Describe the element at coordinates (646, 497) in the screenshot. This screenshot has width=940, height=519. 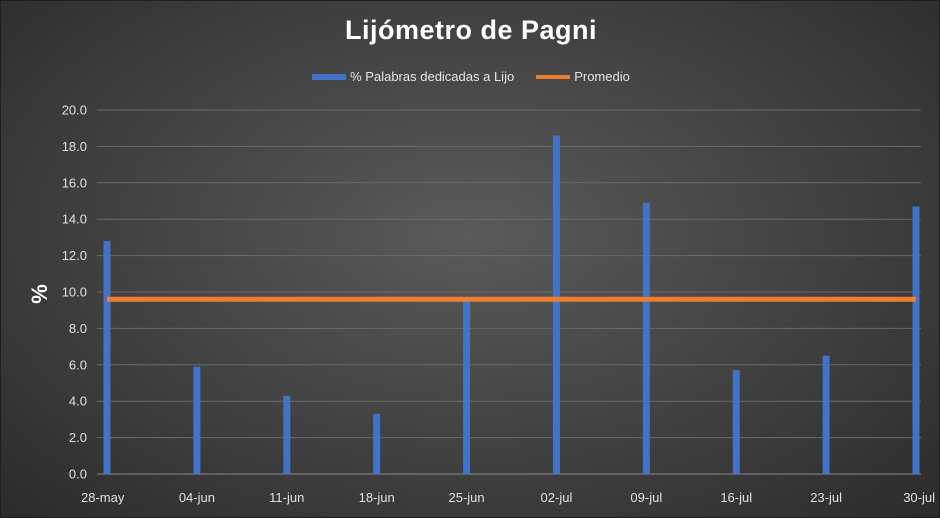
I see `x-tick-label: 09-jul` at that location.